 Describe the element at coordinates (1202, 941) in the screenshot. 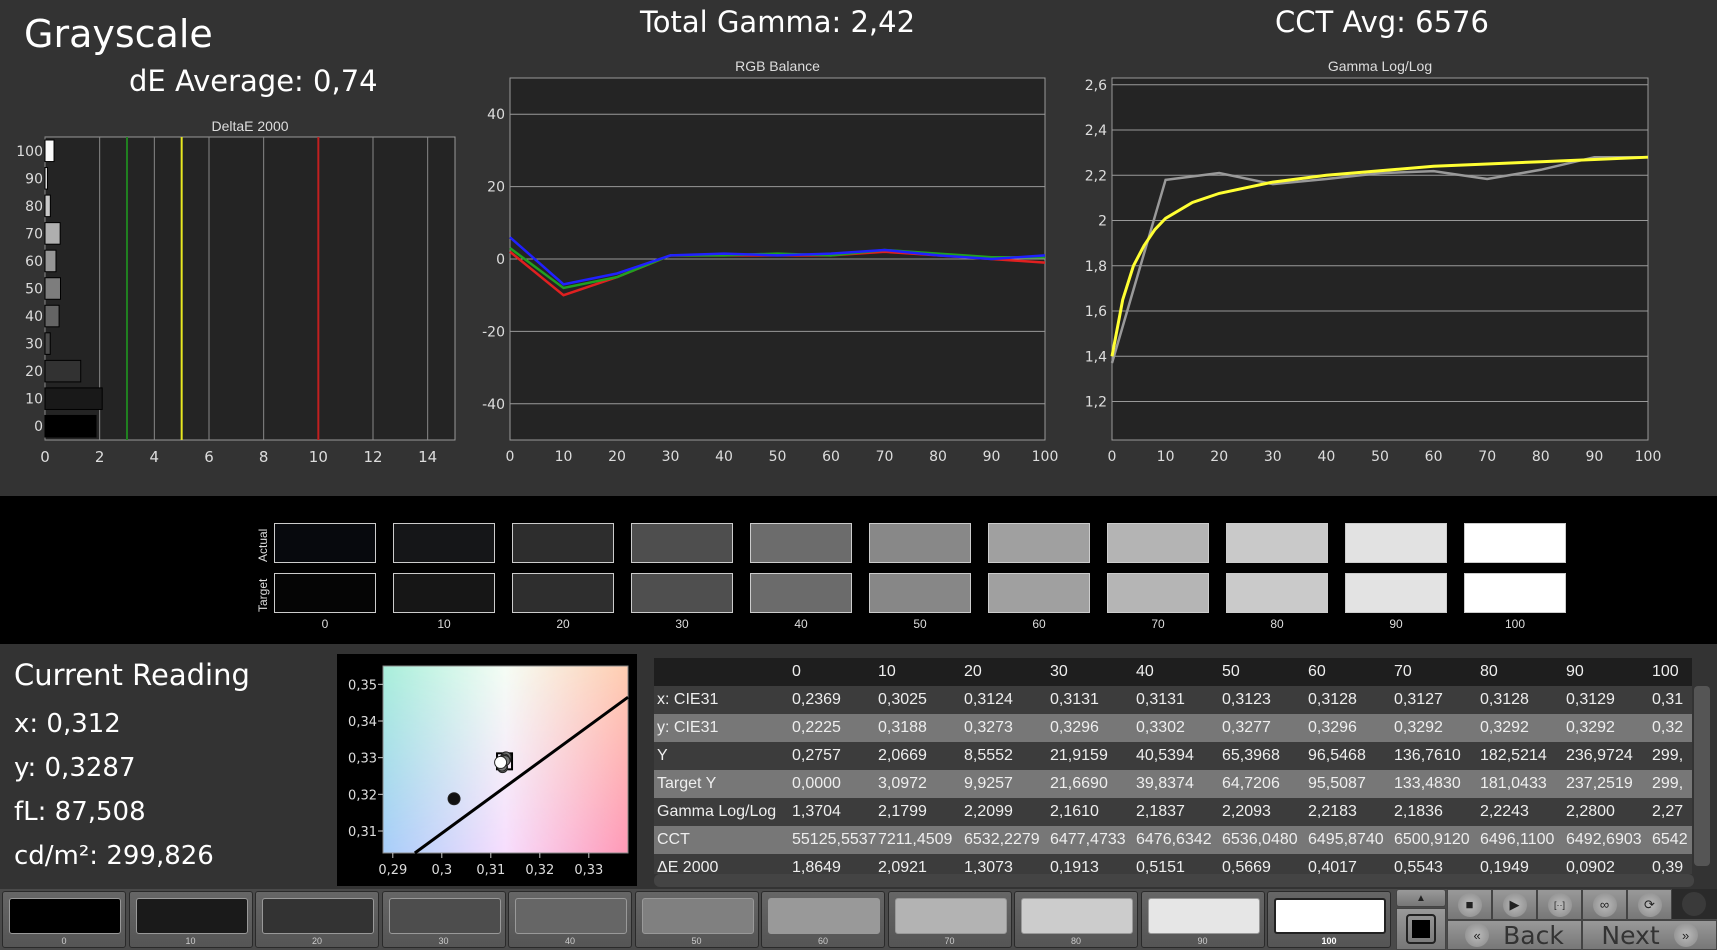

I see `patch-label: 90` at that location.